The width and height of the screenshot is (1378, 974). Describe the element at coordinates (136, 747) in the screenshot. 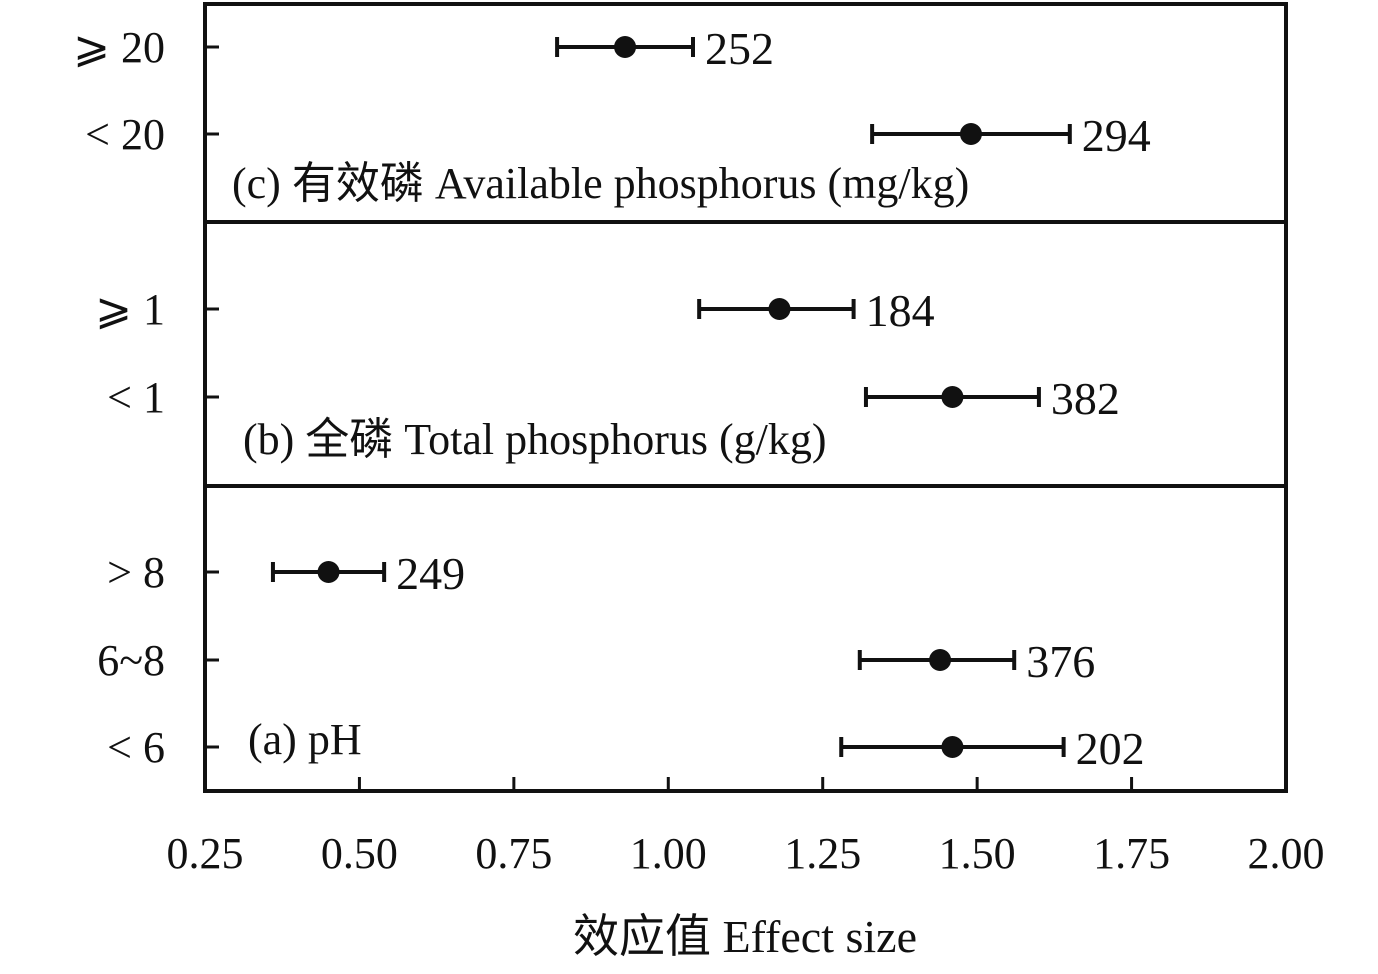

I see `category-label: < 6` at that location.